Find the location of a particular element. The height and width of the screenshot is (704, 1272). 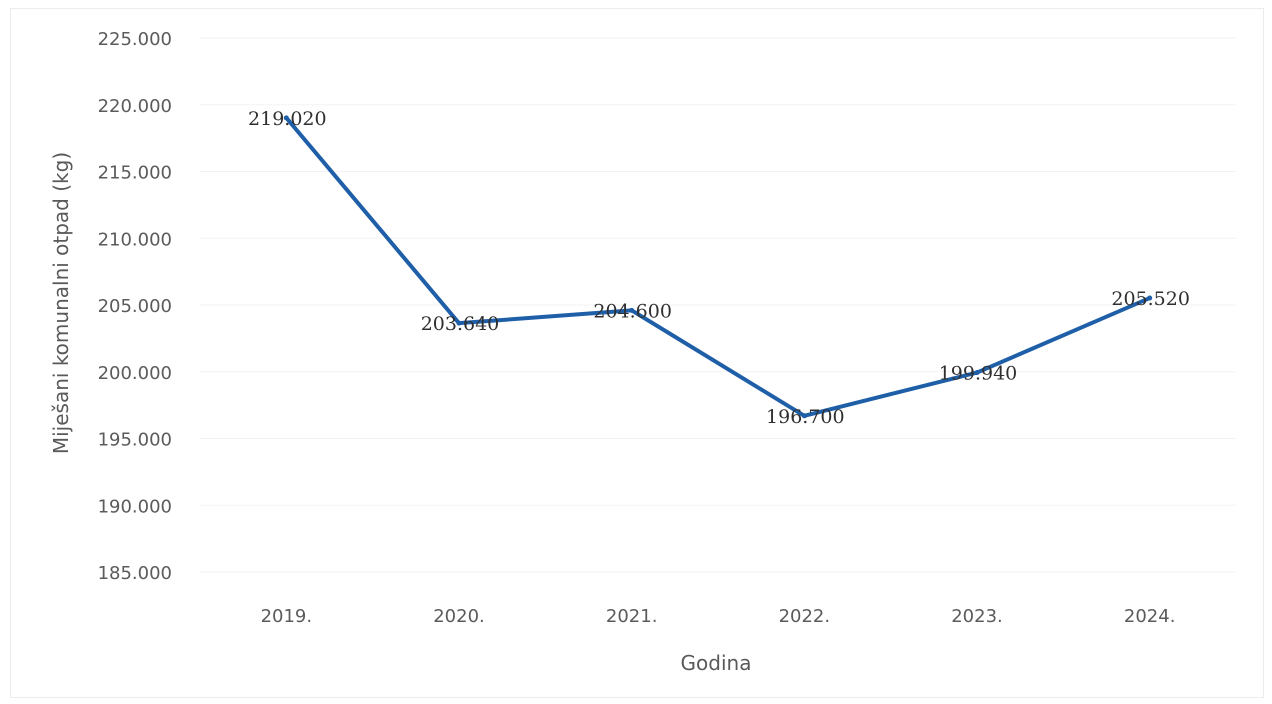

y-tick-label: 185.000 is located at coordinates (135, 573).